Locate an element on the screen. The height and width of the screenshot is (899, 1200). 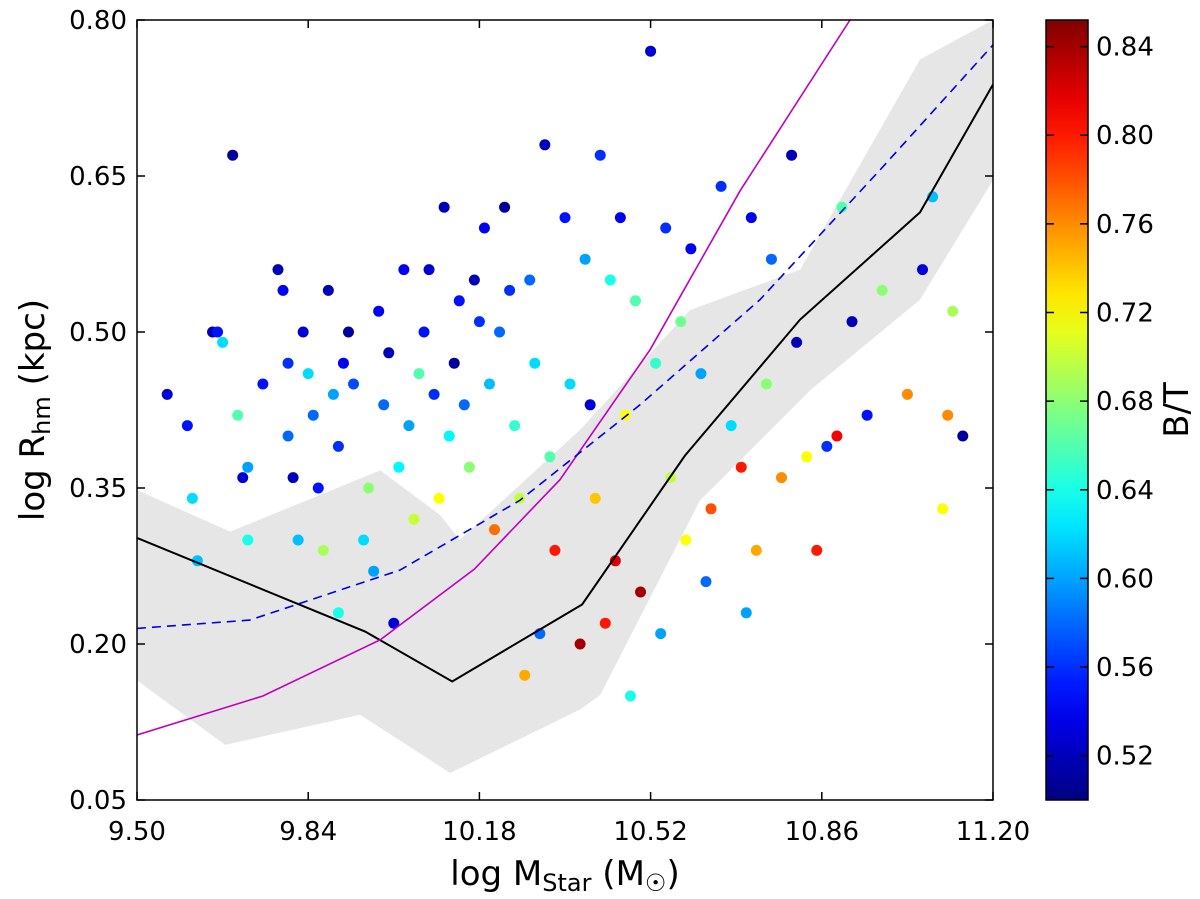
y-tick-label: 0.50 is located at coordinates (98, 333).